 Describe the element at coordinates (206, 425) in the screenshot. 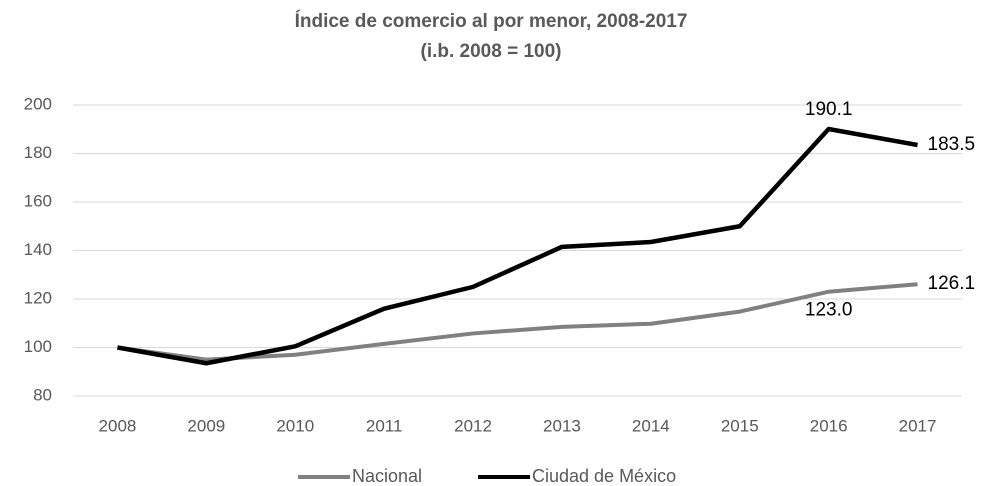

I see `x-tick-label: 2009` at that location.